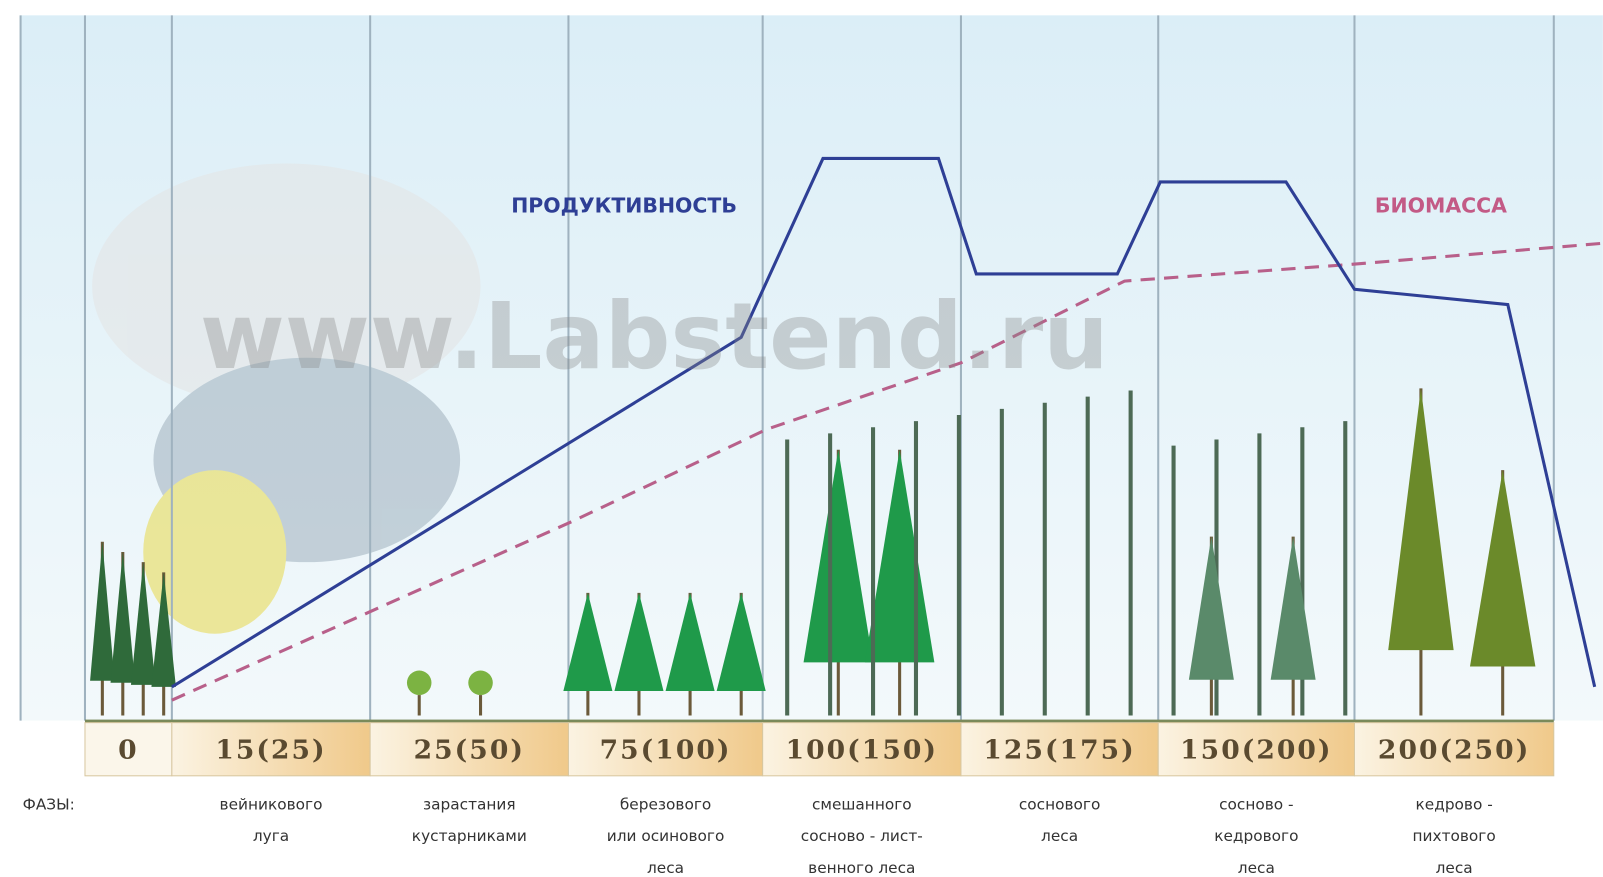  What do you see at coordinates (1454, 805) in the screenshot?
I see `phase-label: кедрово -` at bounding box center [1454, 805].